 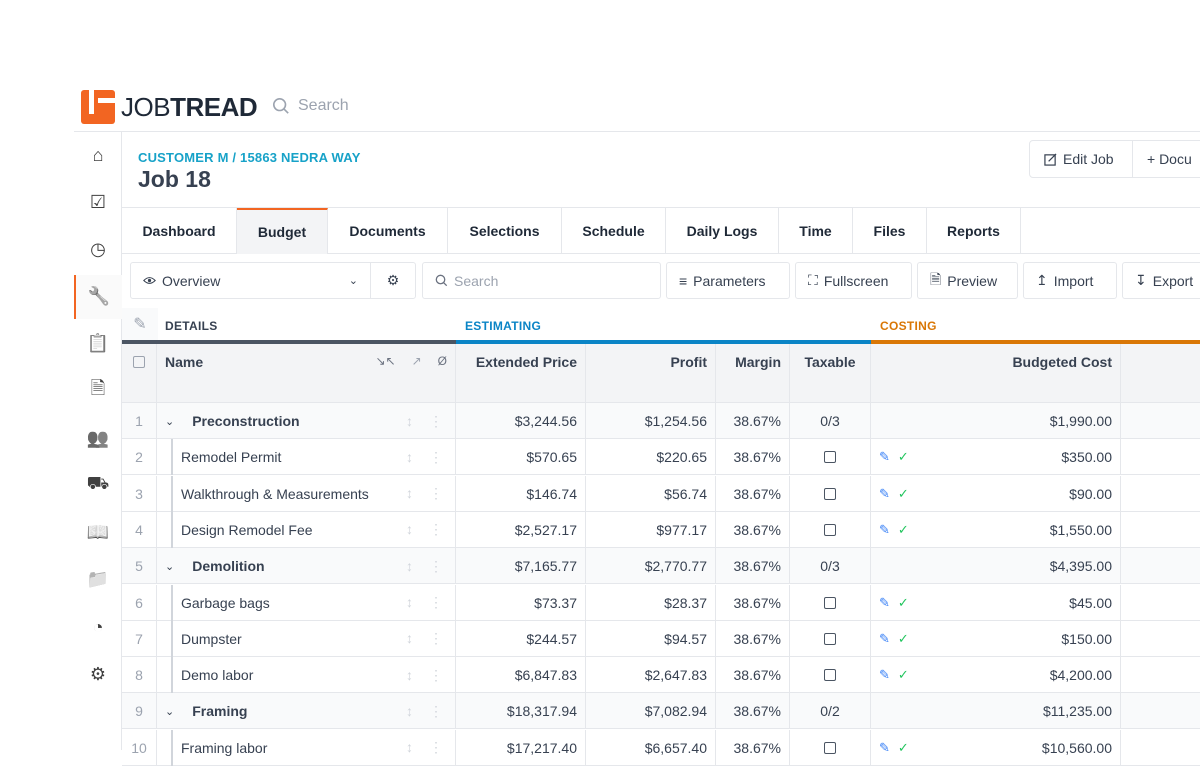 I want to click on sidebar-item-users: 👥, so click(x=98, y=438).